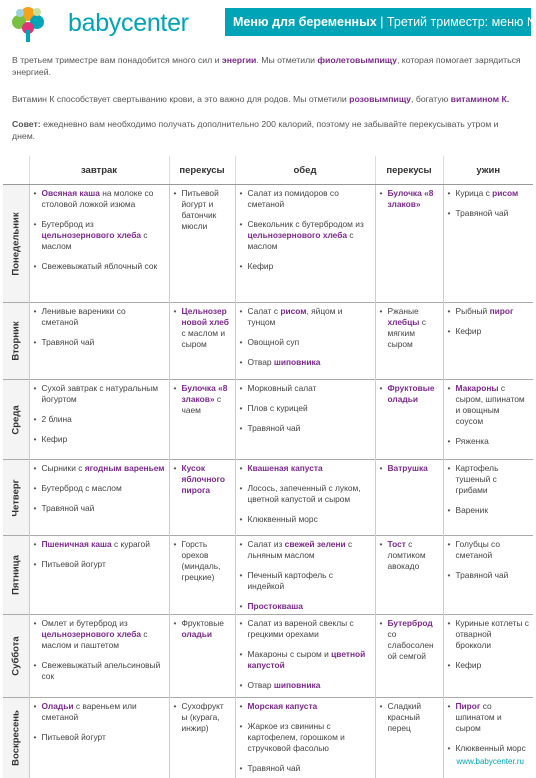  What do you see at coordinates (404, 717) in the screenshot?
I see `text-fragment: Сладкий красный перец` at bounding box center [404, 717].